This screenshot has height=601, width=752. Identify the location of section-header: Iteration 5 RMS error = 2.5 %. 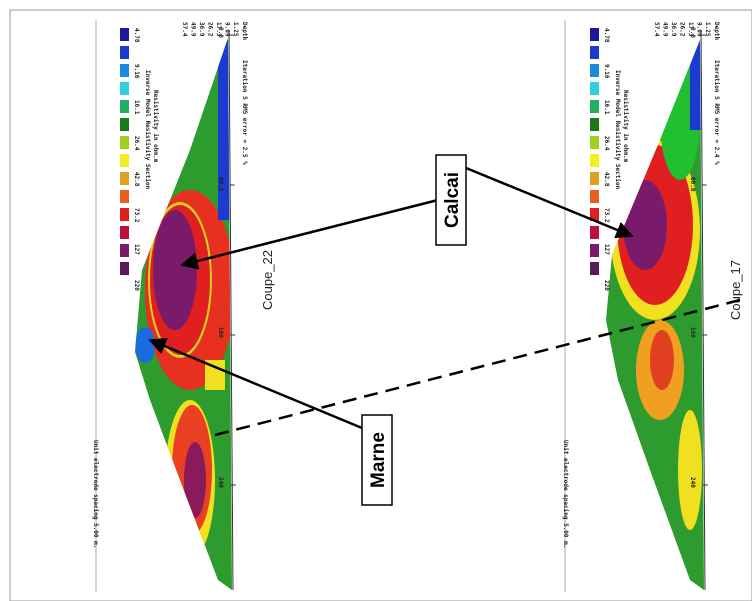
(244, 112).